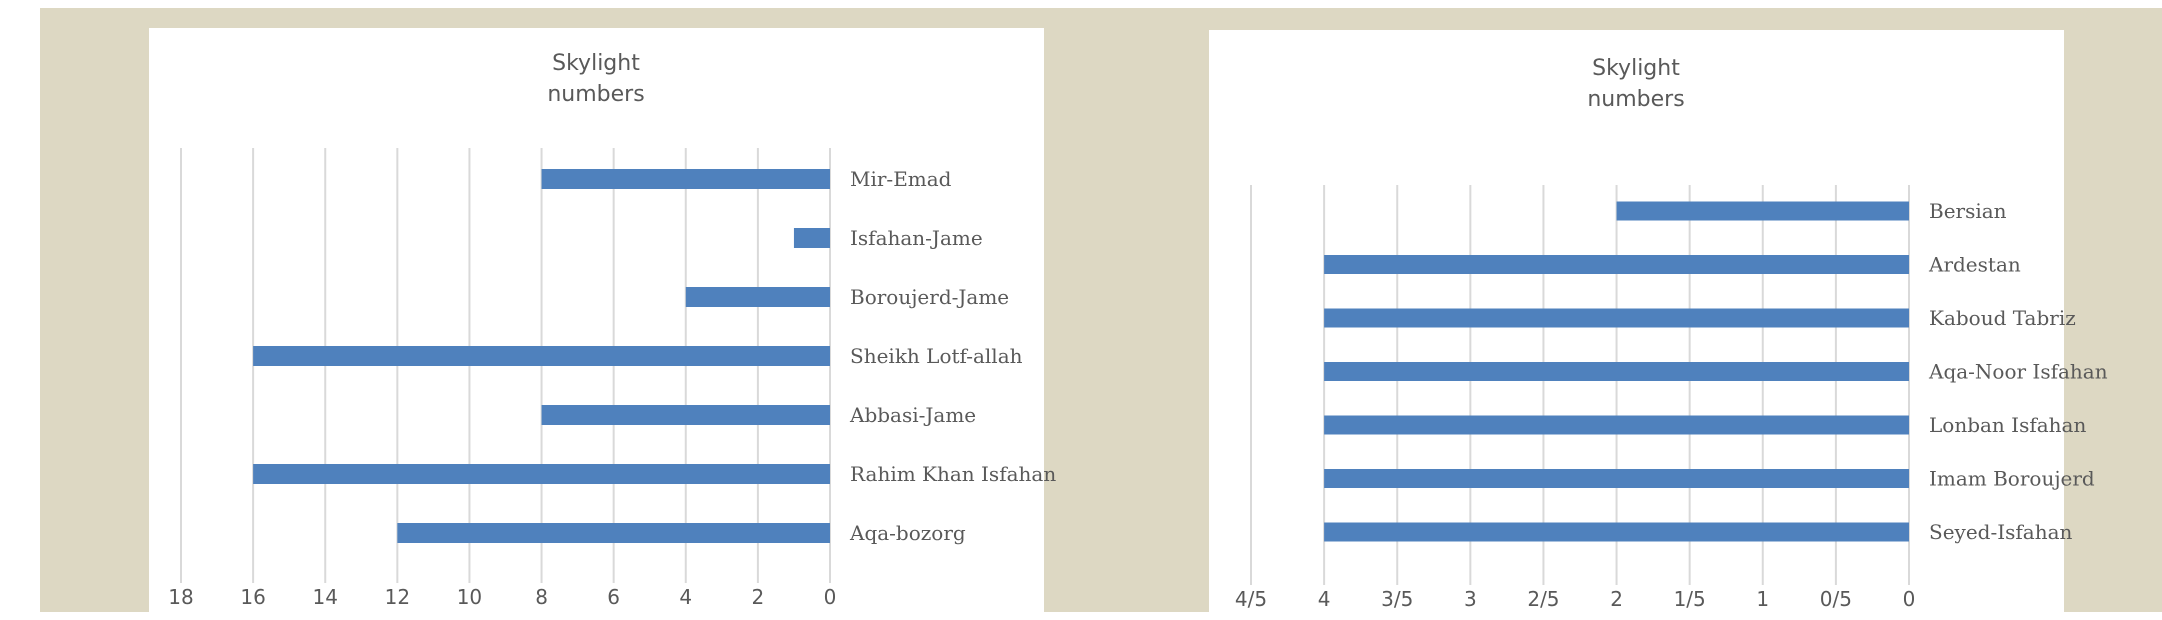 This screenshot has height=620, width=2162. Describe the element at coordinates (1324, 599) in the screenshot. I see `x-tick-label-right: 4` at that location.